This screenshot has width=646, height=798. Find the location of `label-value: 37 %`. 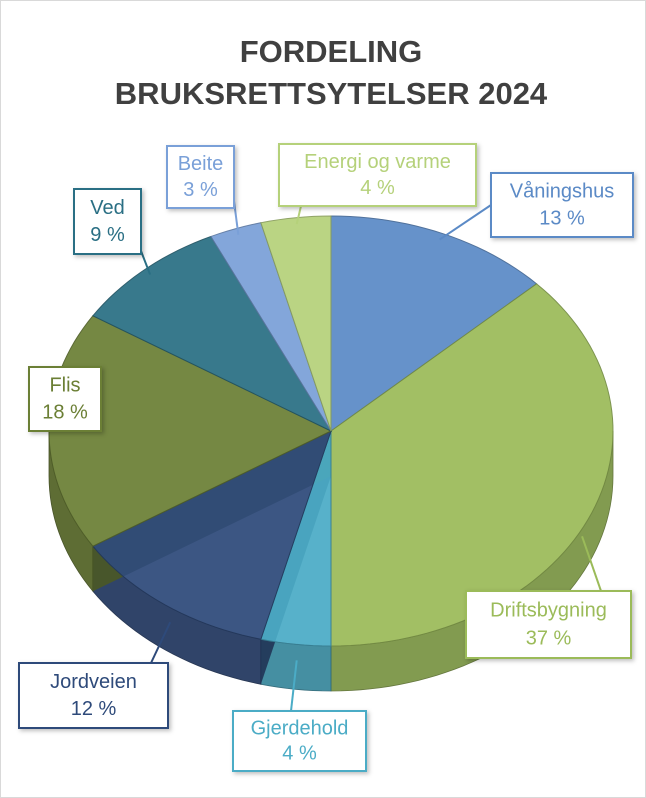

label-value: 37 % is located at coordinates (549, 639).